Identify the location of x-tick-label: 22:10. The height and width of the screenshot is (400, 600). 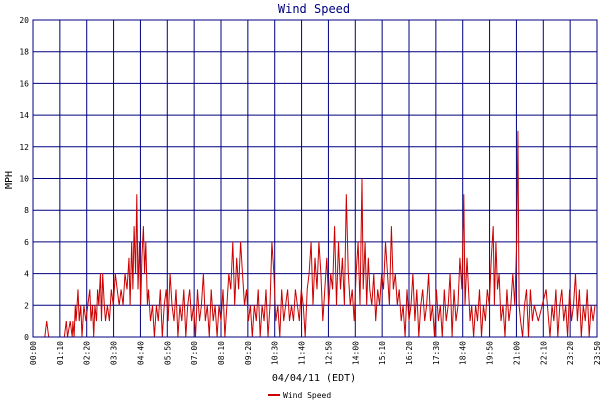
(543, 353).